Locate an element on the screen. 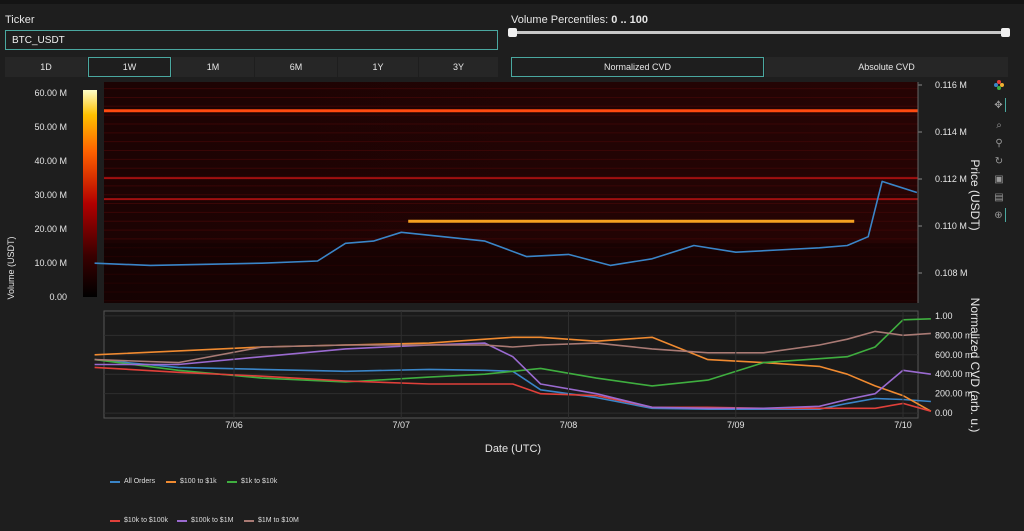  date-tick-label: 7/07 is located at coordinates (401, 425).